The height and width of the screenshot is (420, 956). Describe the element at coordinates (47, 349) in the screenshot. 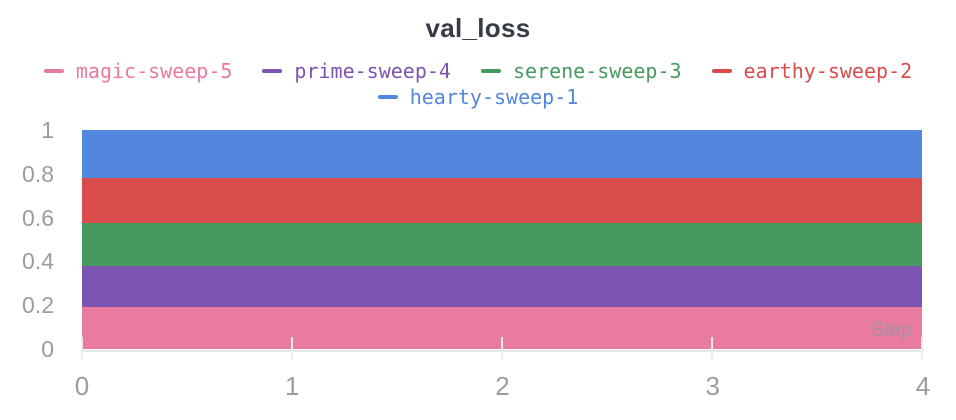

I see `y-tick-label: 0` at that location.